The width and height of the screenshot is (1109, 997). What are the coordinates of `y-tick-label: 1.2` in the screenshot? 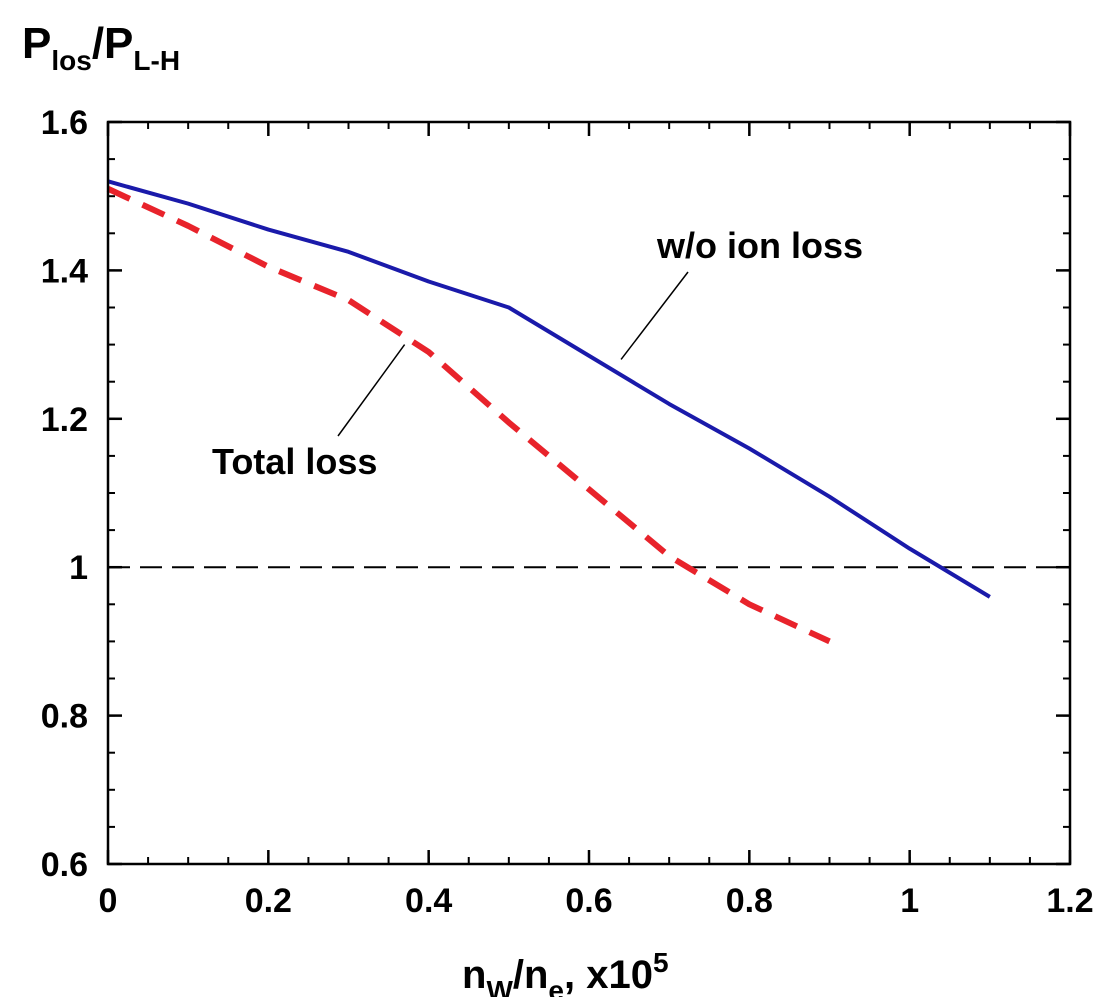 It's located at (64, 420).